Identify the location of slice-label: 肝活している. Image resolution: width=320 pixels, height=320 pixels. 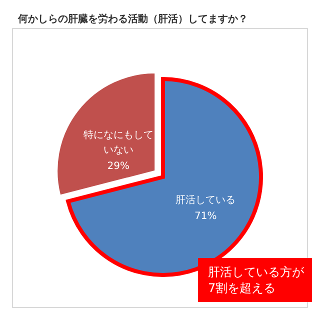
(206, 200).